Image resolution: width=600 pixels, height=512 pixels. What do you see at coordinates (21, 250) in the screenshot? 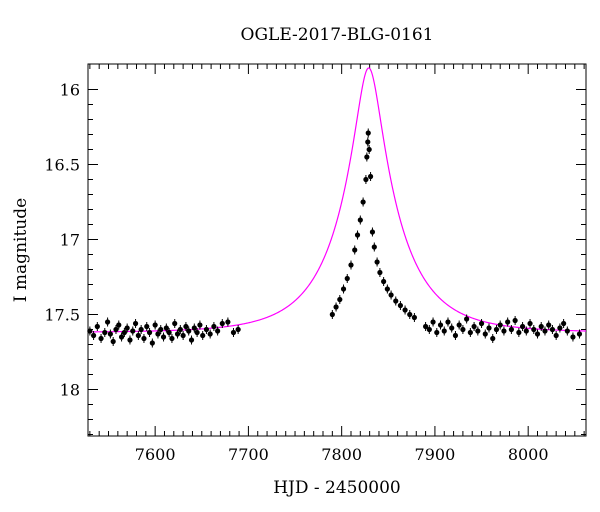
I see `y-axis-label: I magnitude` at bounding box center [21, 250].